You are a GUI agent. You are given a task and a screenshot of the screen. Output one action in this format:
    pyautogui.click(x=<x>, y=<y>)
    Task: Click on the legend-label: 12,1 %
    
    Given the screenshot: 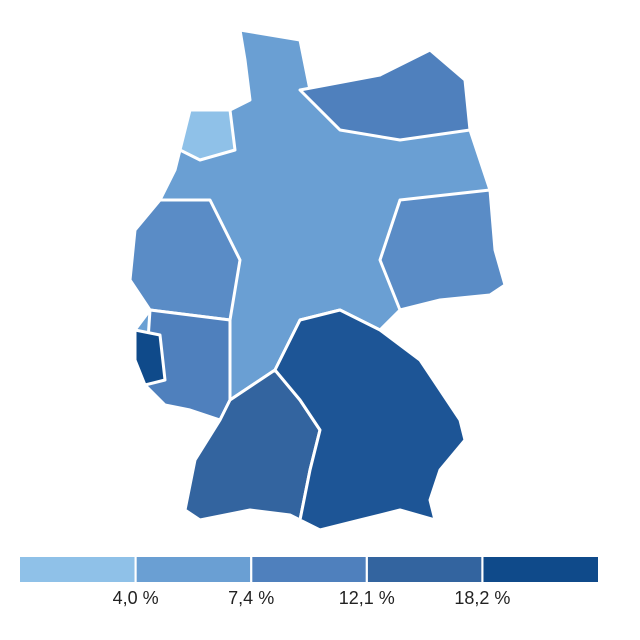 What is the action you would take?
    pyautogui.click(x=367, y=598)
    